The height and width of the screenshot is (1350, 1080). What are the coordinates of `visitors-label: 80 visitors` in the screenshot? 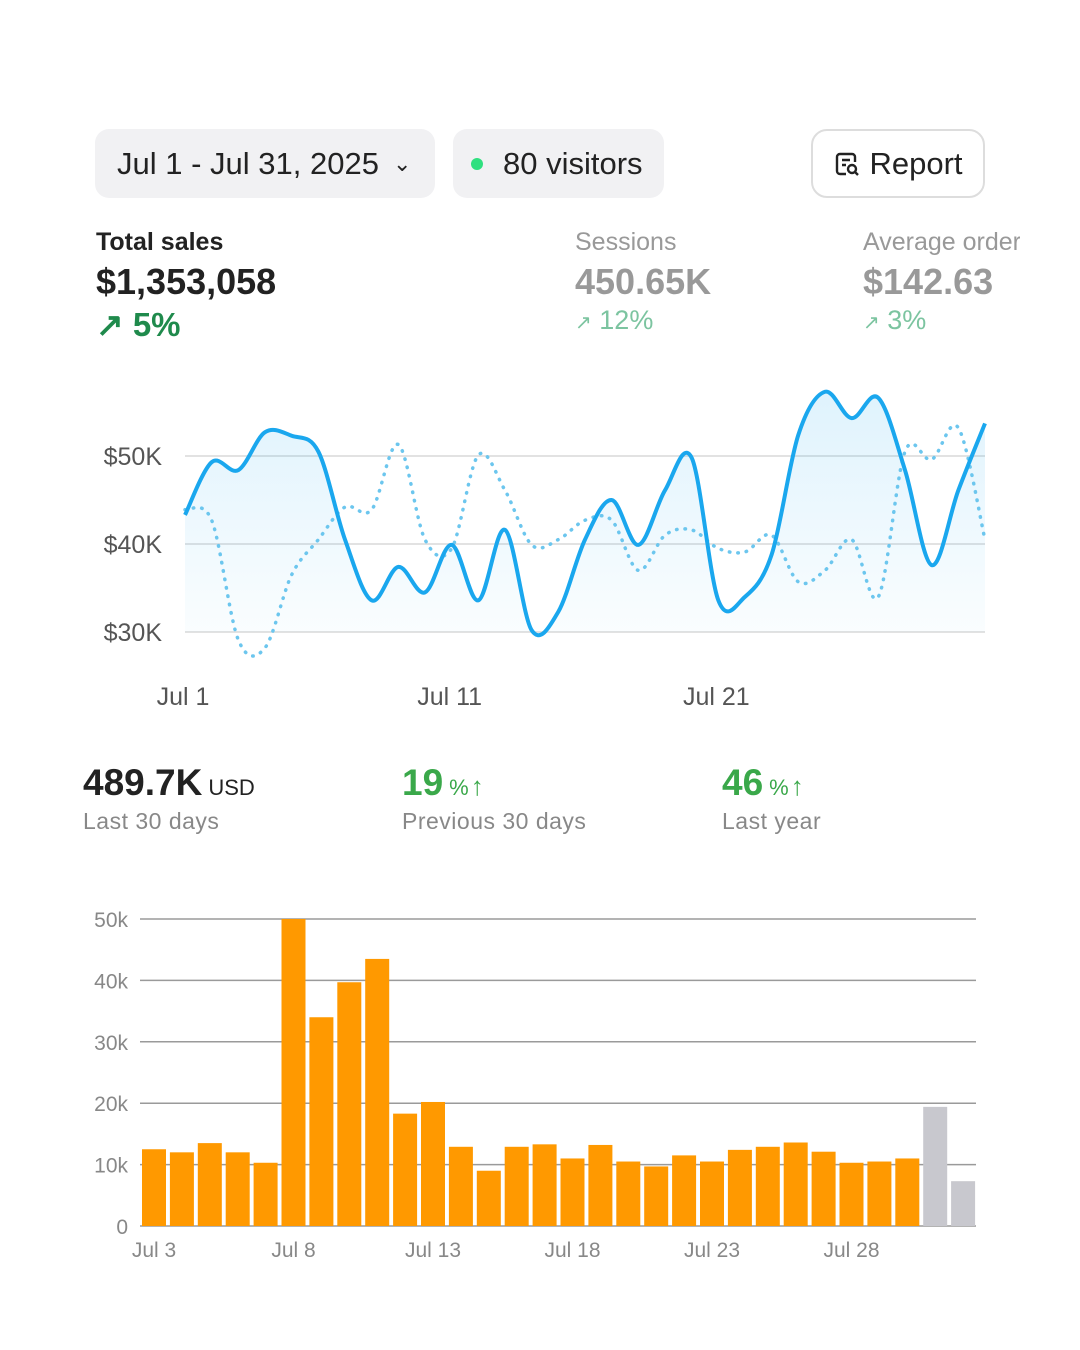 It's located at (573, 163).